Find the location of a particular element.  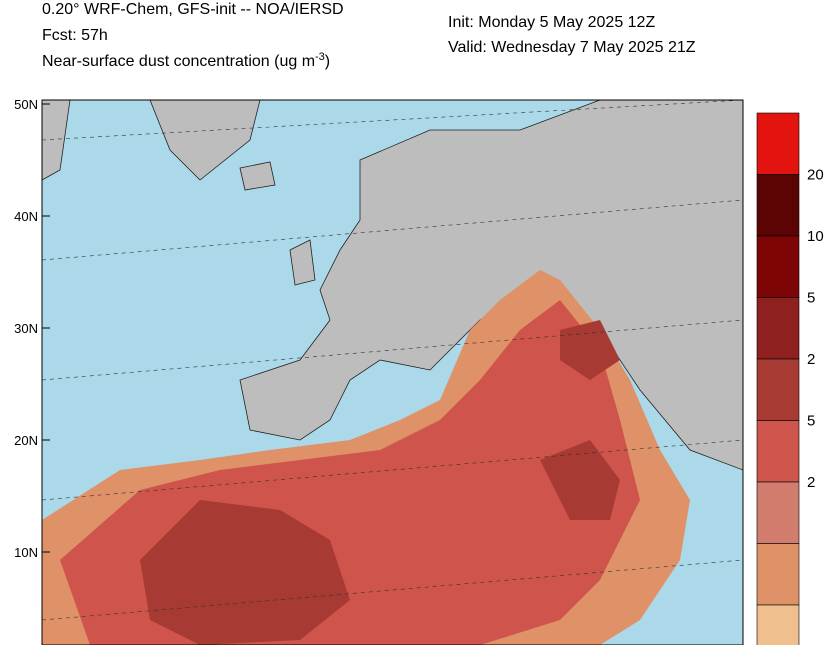

lat-label: 50N is located at coordinates (26, 104).